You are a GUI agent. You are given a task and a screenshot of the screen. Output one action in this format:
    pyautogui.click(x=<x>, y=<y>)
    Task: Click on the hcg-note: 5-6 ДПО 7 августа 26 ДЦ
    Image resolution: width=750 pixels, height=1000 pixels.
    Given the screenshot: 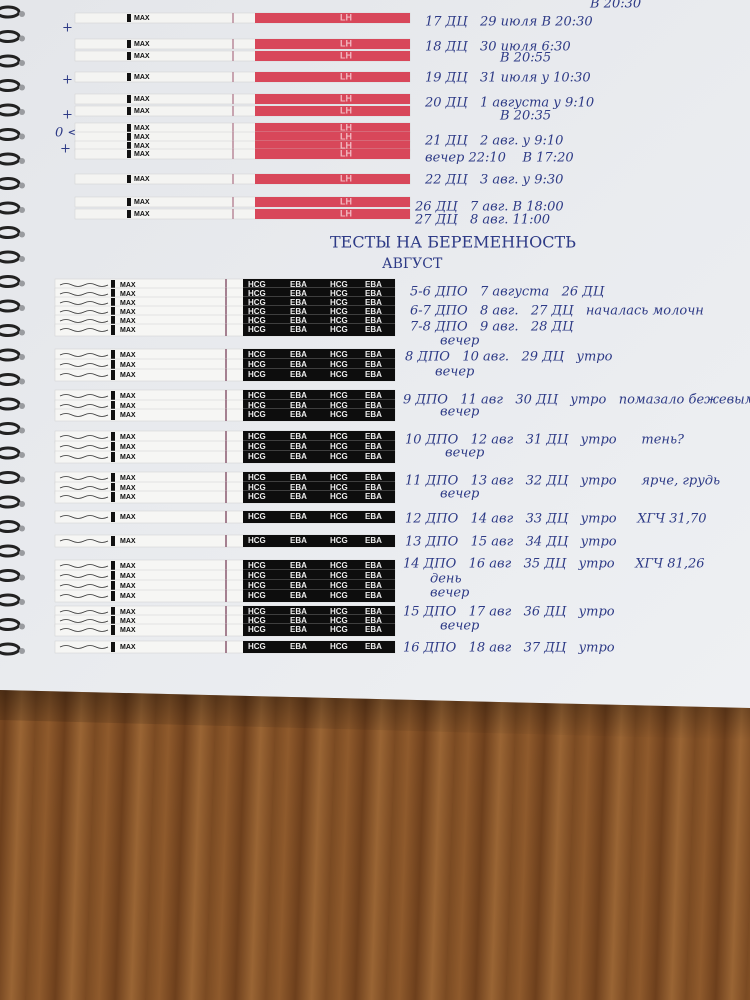 What is the action you would take?
    pyautogui.click(x=507, y=292)
    